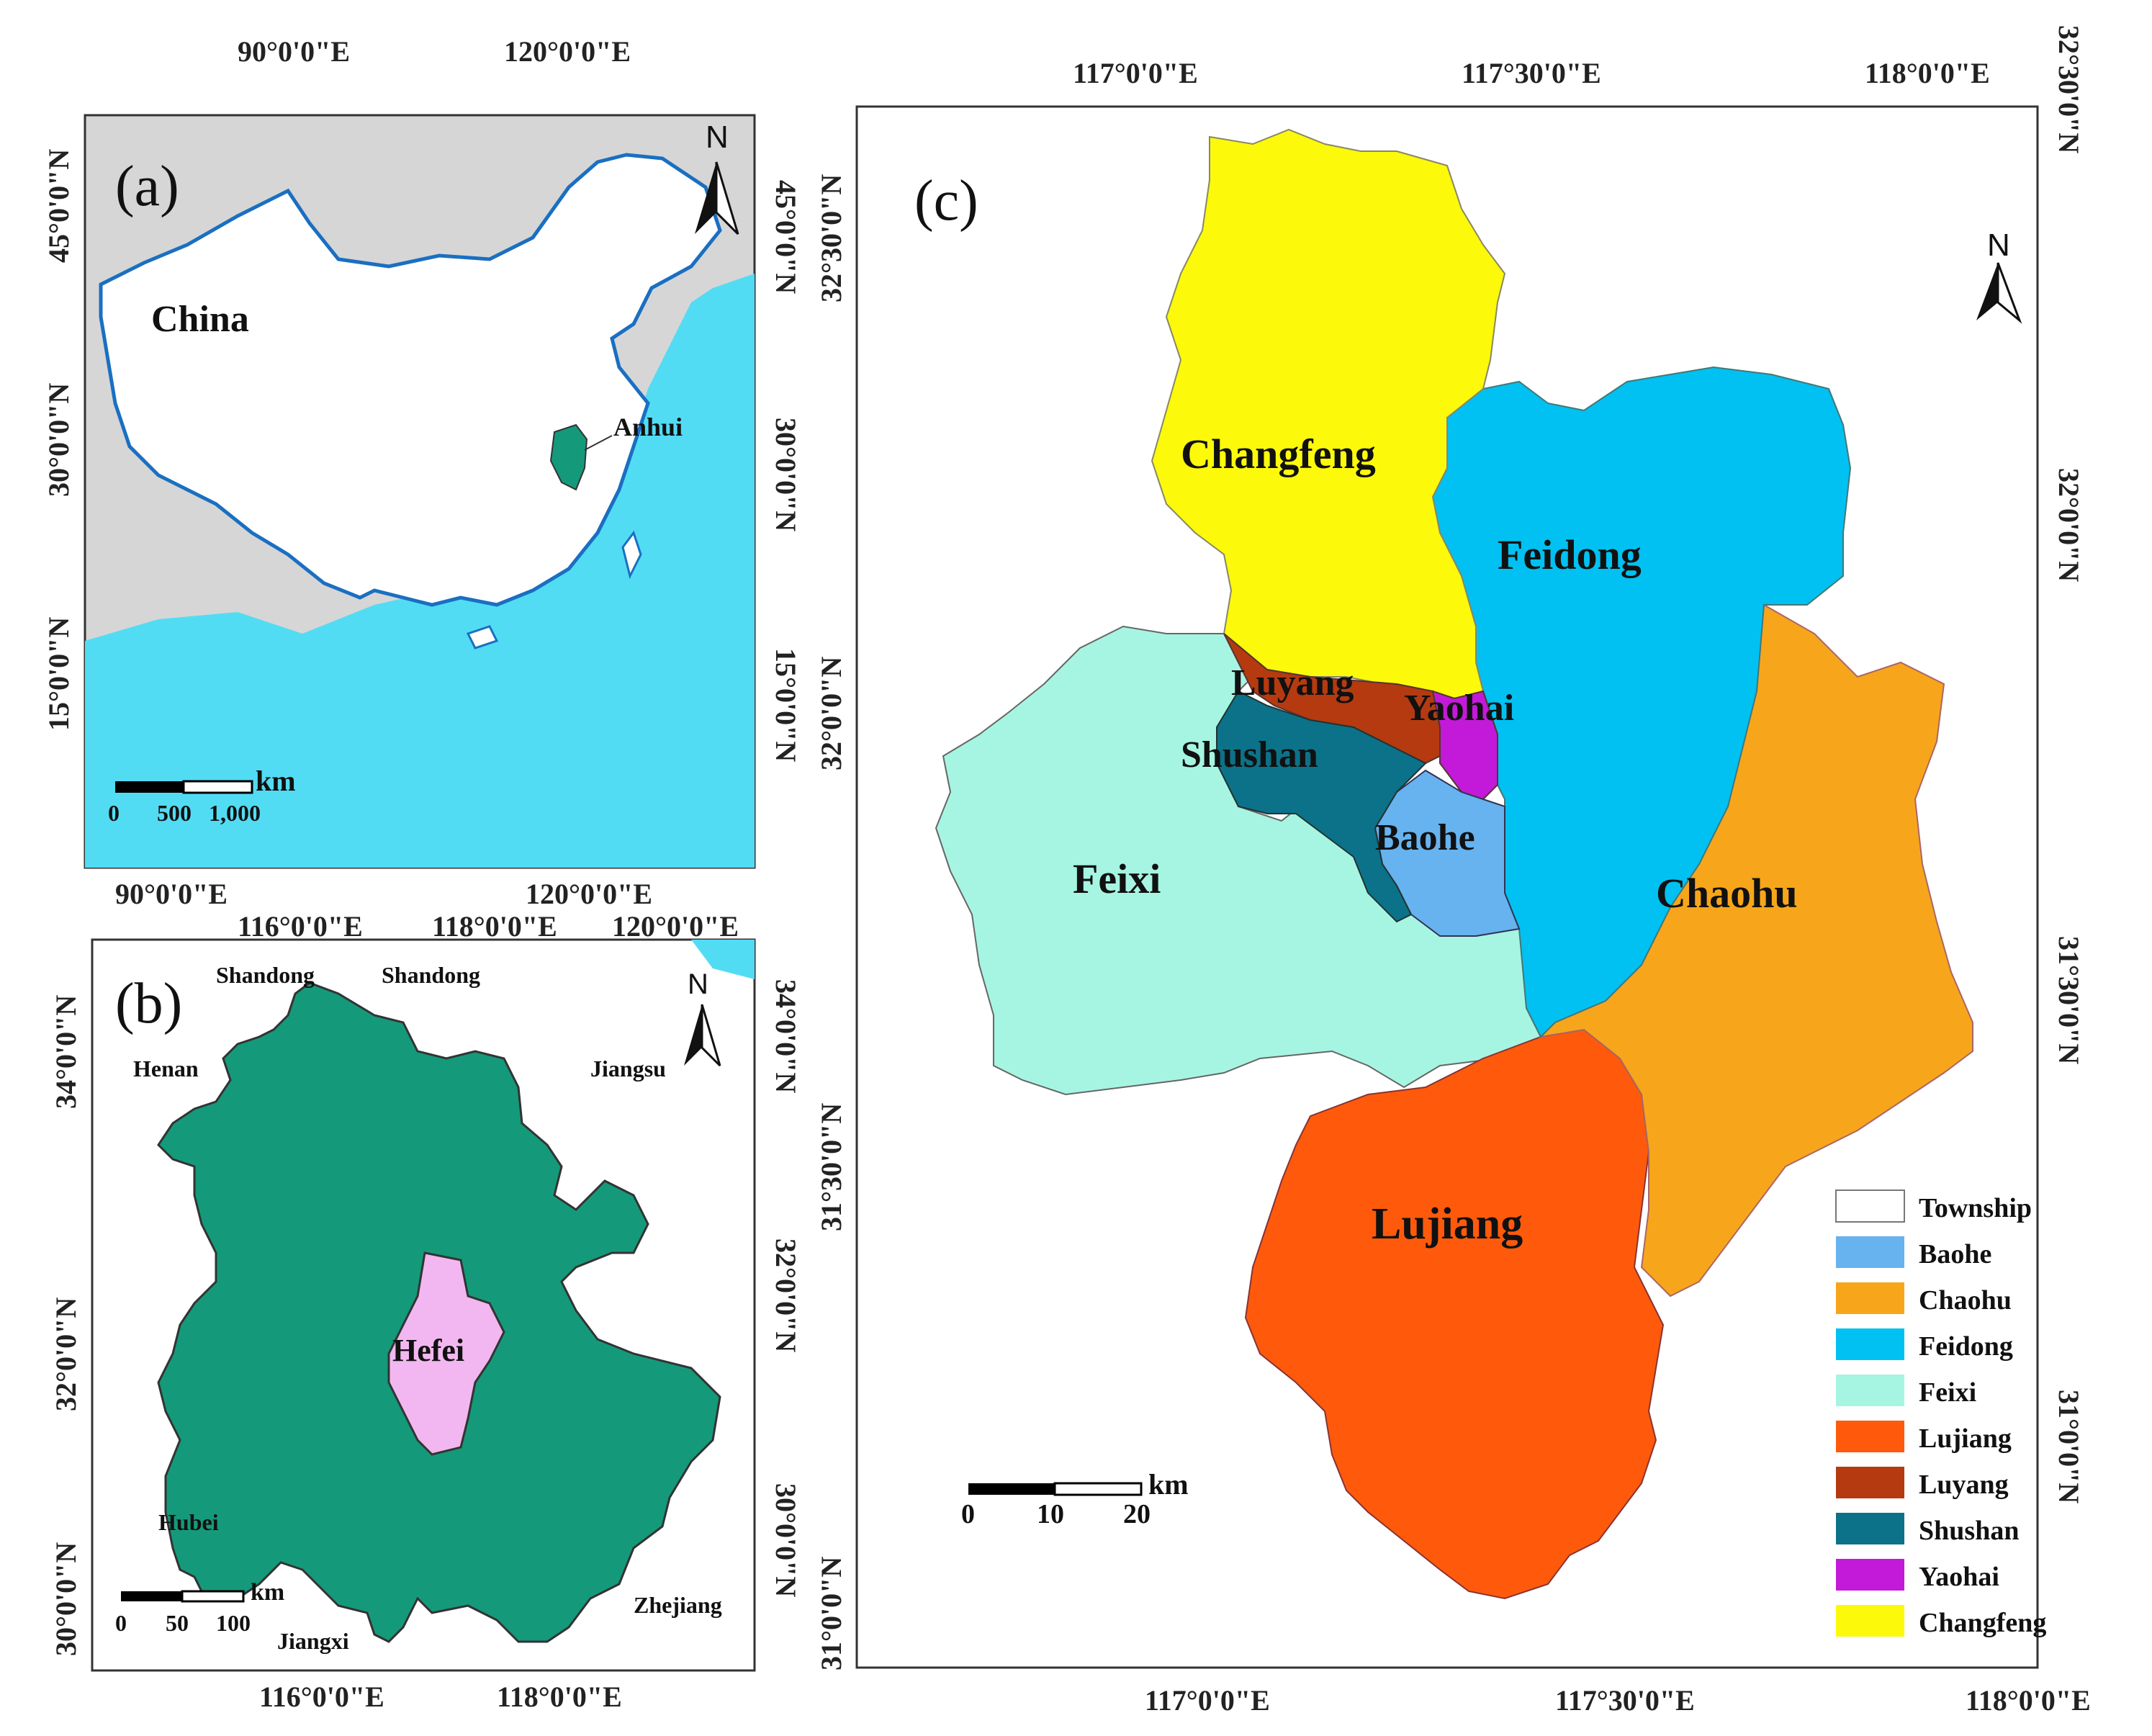 The width and height of the screenshot is (2152, 1736). What do you see at coordinates (717, 177) in the screenshot?
I see `panel-a-north-arrow: N` at bounding box center [717, 177].